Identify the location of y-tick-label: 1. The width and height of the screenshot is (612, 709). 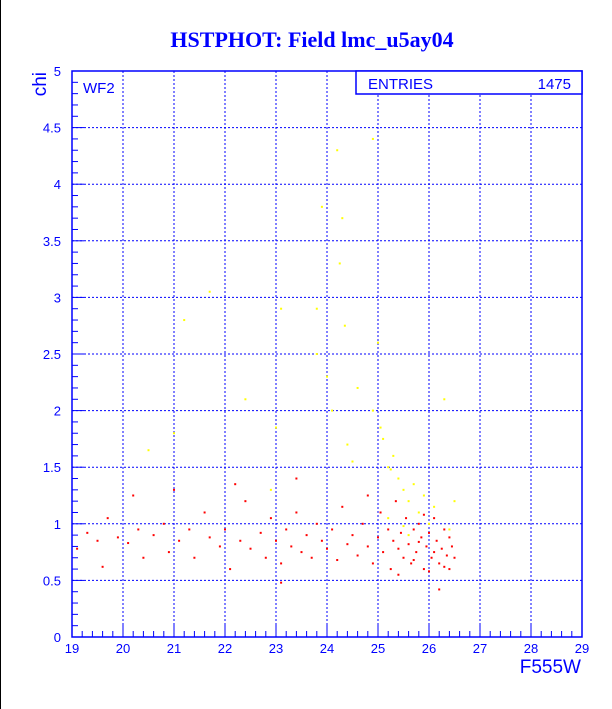
(57, 524).